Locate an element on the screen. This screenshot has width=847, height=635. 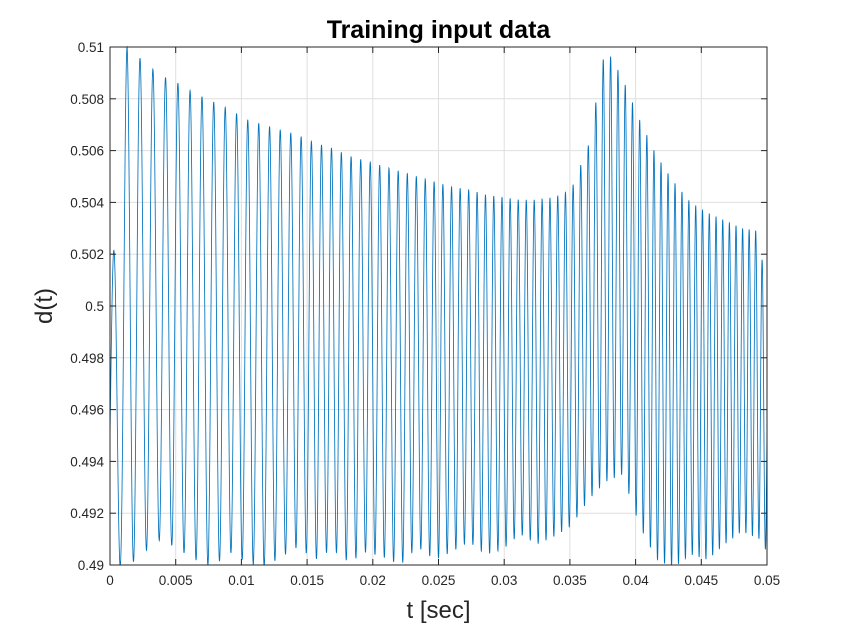
x-tick-label: 0.04 is located at coordinates (635, 580).